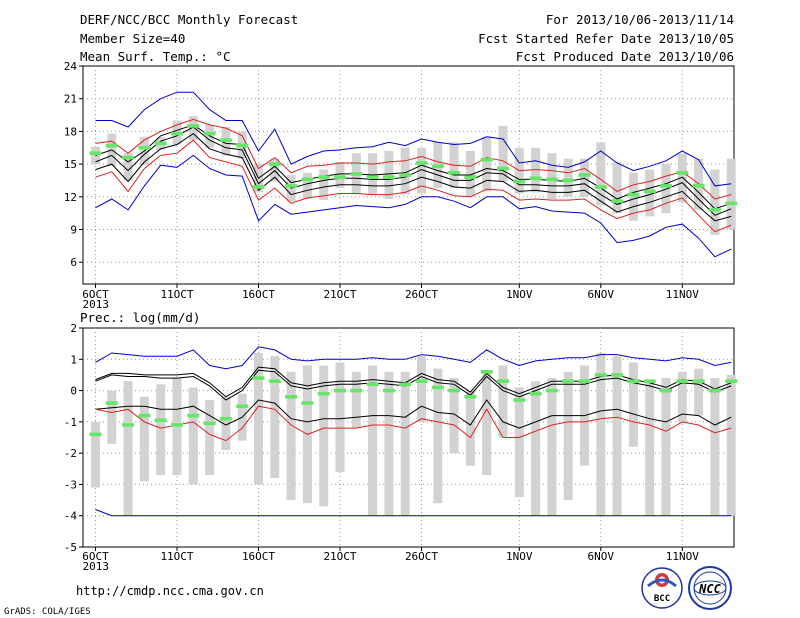 Image resolution: width=800 pixels, height=618 pixels. I want to click on member-size: Member Size=40, so click(132, 38).